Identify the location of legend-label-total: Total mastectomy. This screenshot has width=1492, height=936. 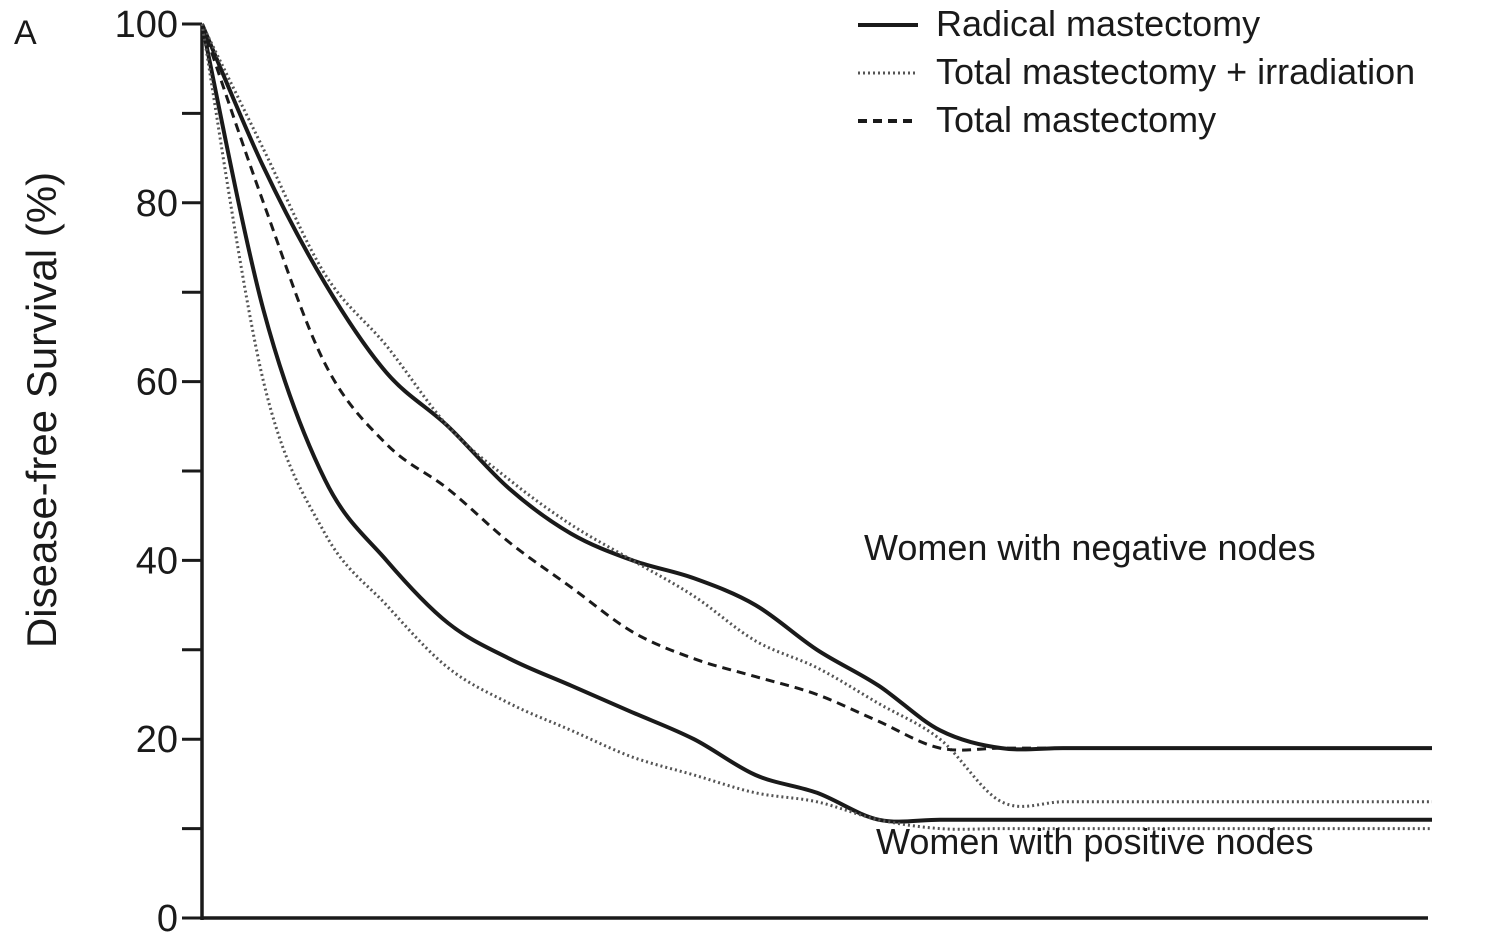
(1076, 119).